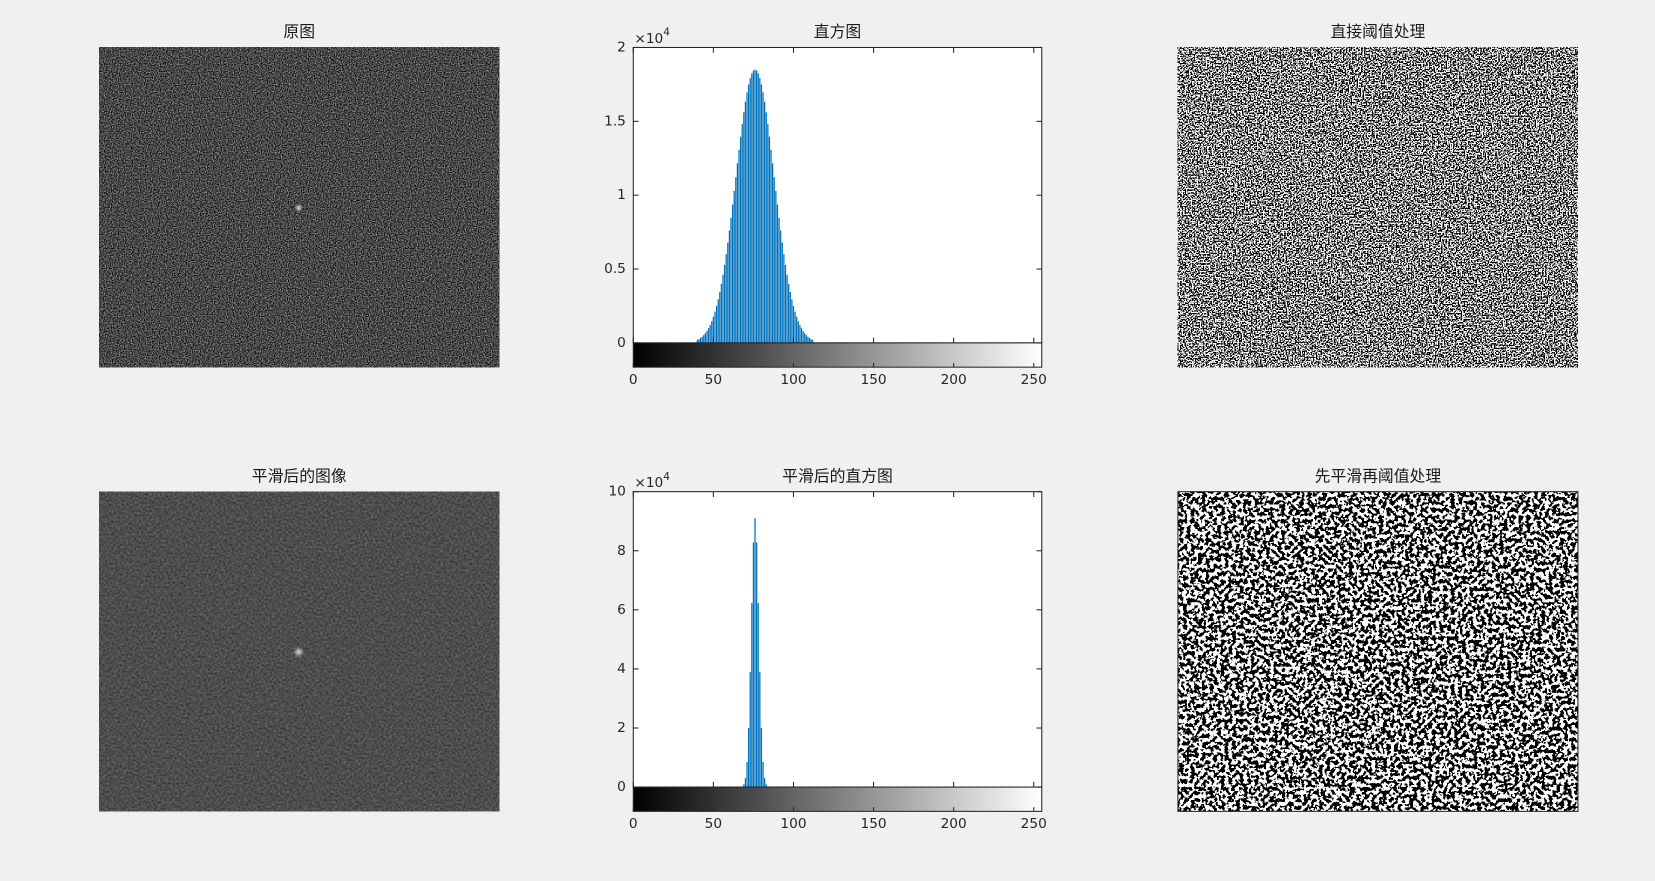  Describe the element at coordinates (1378, 475) in the screenshot. I see `panel-title: 先平滑再阈值处理` at that location.